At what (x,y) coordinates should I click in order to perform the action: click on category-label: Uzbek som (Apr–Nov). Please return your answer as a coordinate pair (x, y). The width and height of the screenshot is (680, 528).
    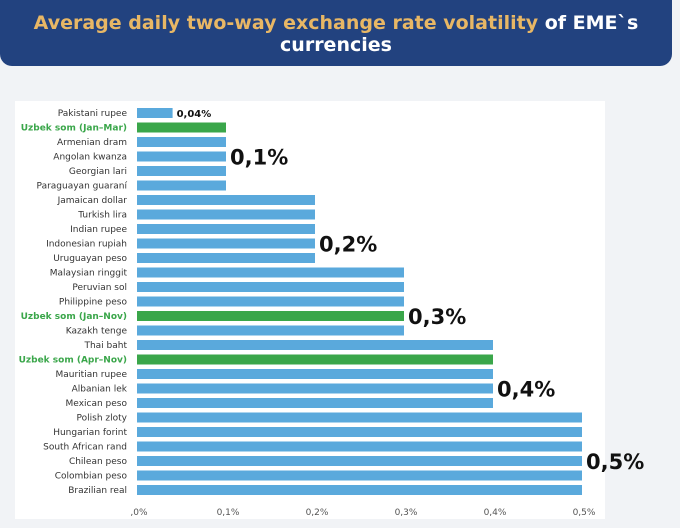
    Looking at the image, I should click on (73, 361).